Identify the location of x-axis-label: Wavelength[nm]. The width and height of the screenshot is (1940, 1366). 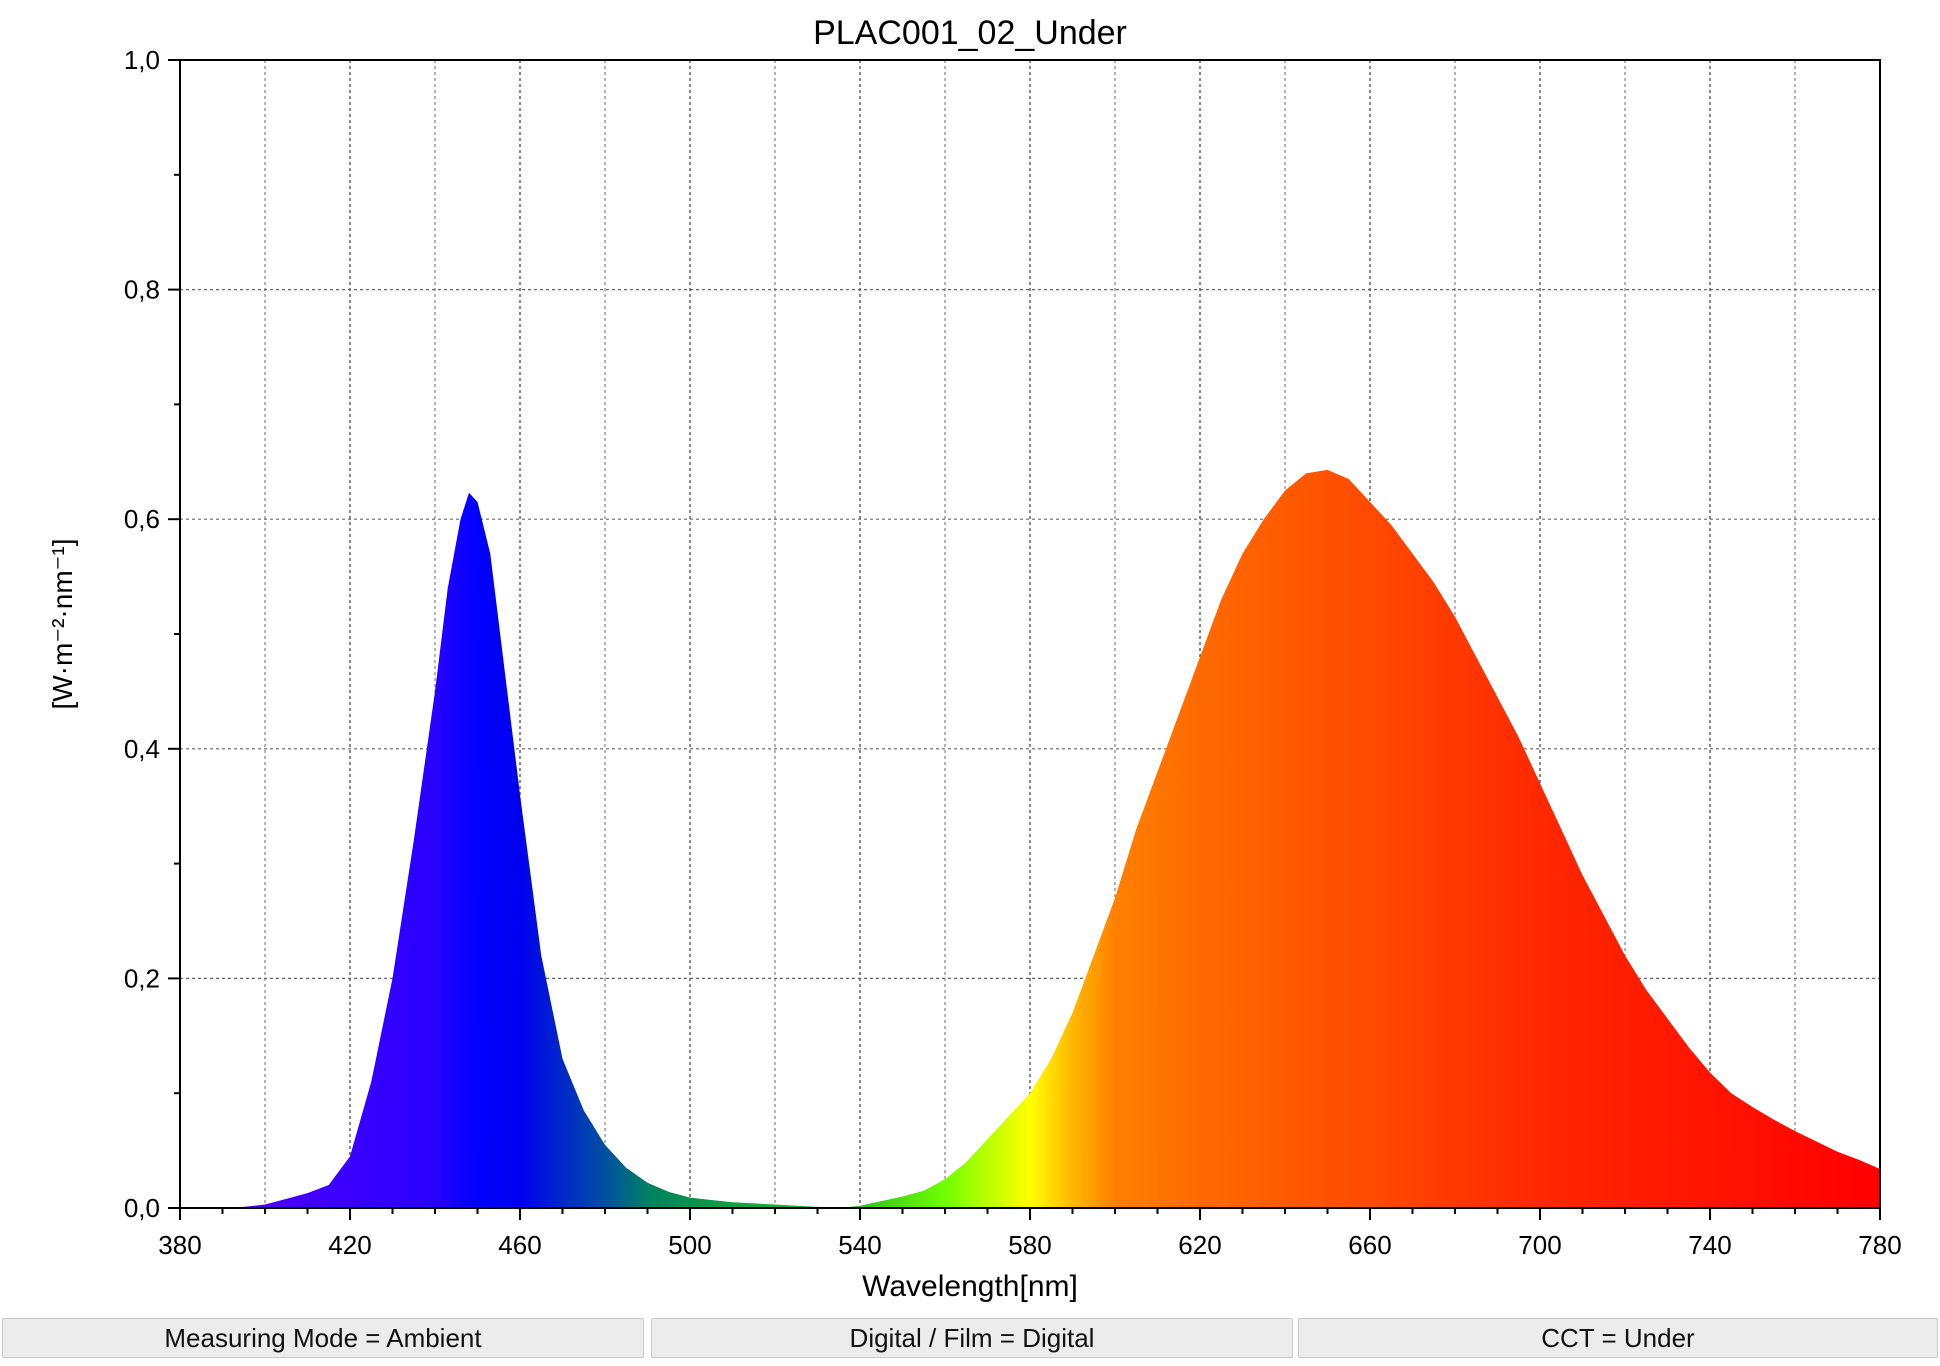
(970, 1286).